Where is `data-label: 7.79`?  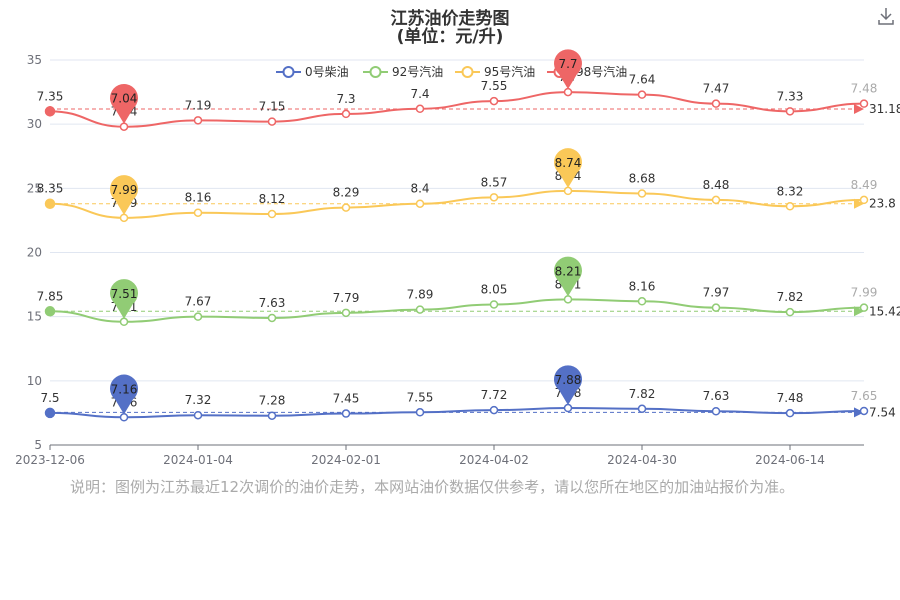
data-label: 7.79 is located at coordinates (346, 298).